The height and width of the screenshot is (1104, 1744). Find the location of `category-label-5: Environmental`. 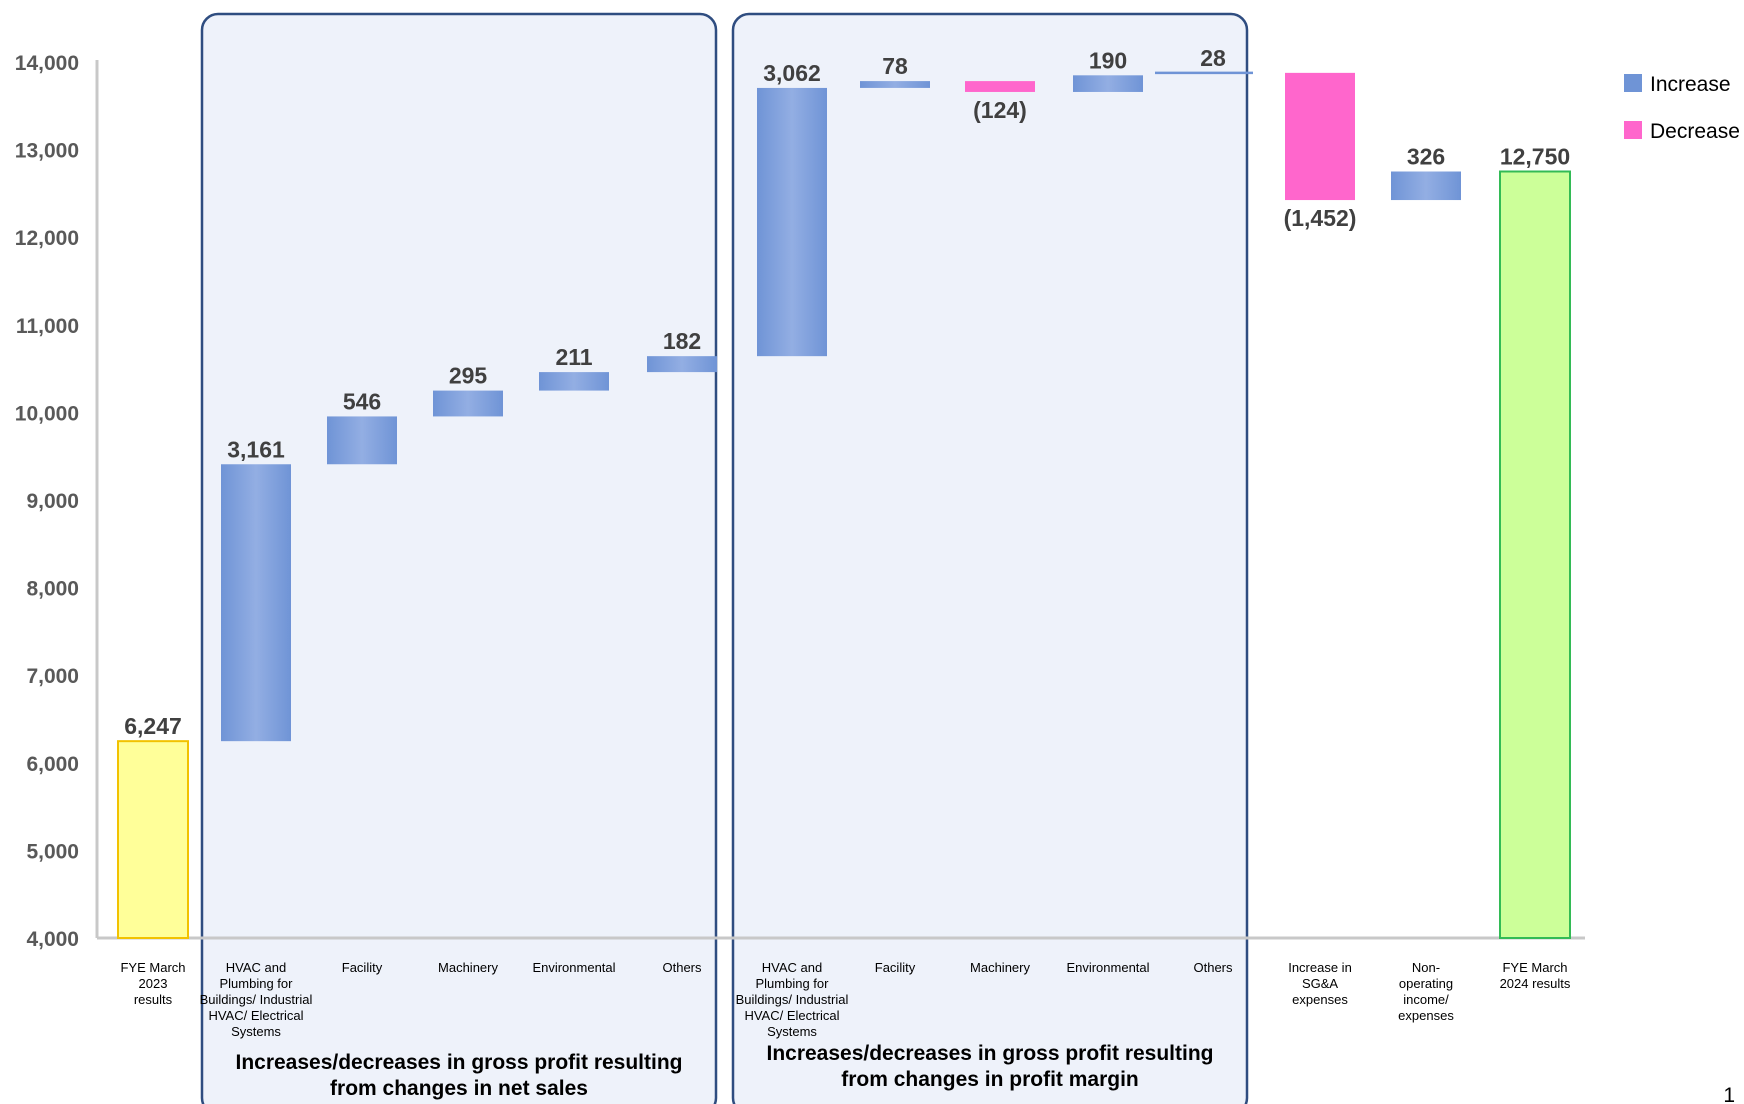

category-label-5: Environmental is located at coordinates (573, 967).